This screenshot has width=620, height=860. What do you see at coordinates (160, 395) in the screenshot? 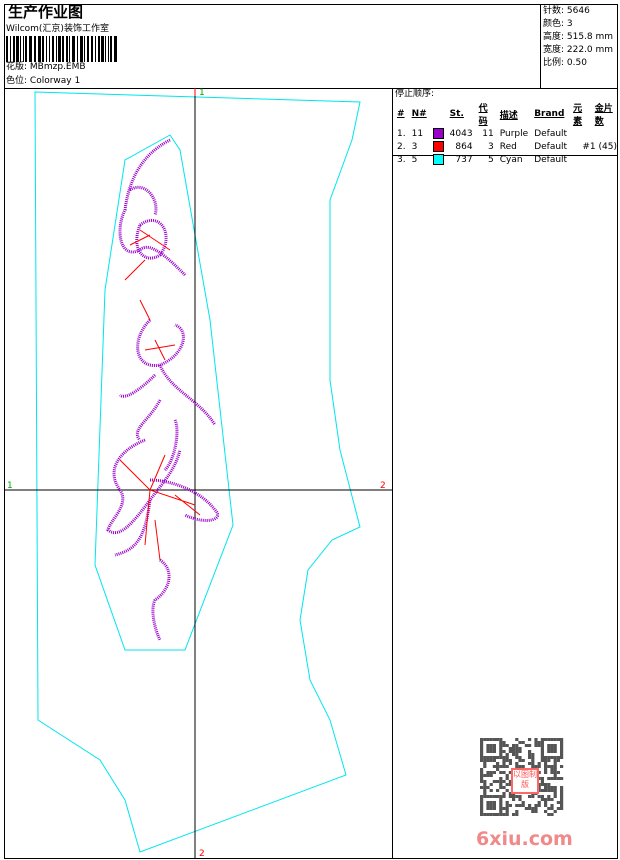
I see `embroidery-red` at bounding box center [160, 395].